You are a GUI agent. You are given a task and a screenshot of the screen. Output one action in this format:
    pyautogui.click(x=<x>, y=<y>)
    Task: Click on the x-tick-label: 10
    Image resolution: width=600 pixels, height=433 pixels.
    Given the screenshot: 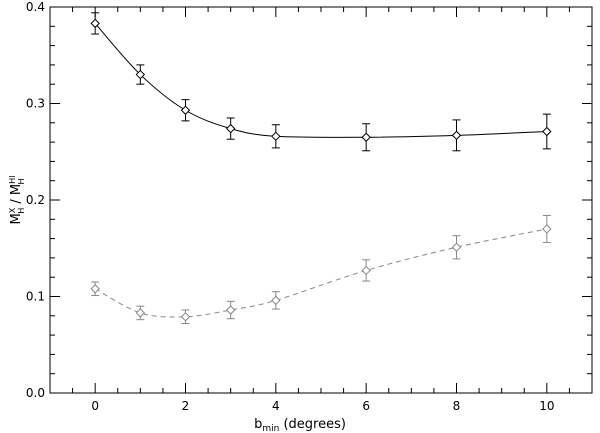 What is the action you would take?
    pyautogui.click(x=546, y=406)
    